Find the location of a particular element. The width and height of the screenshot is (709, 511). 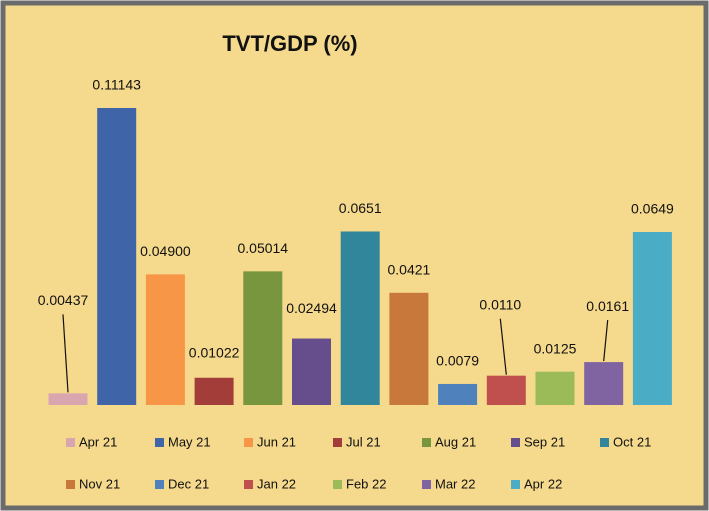

legend-label: Apr 21 is located at coordinates (98, 441).